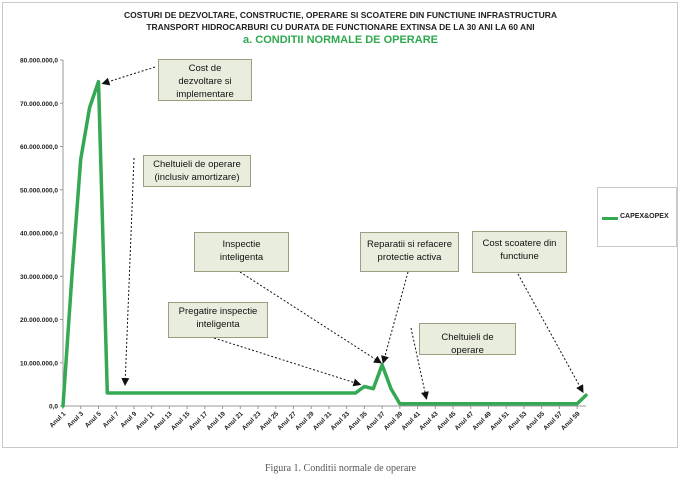 The height and width of the screenshot is (480, 681). Describe the element at coordinates (205, 94) in the screenshot. I see `annotation-text: implementare` at that location.